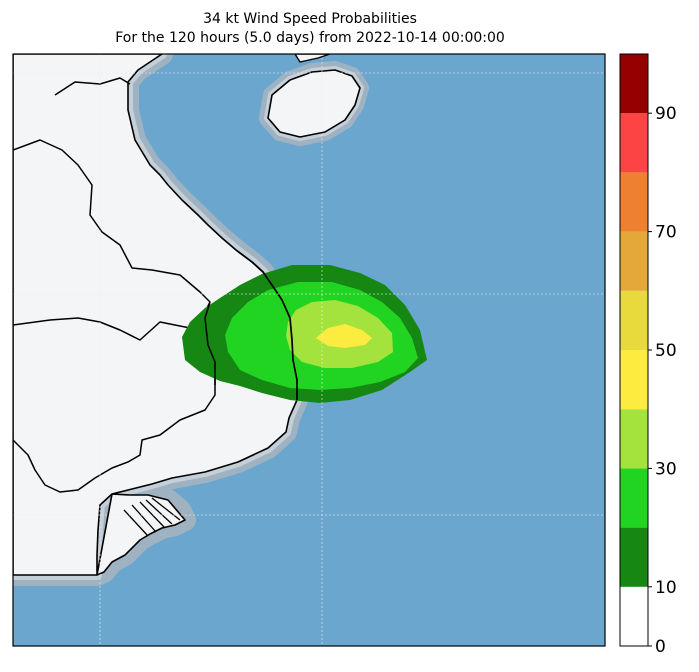  I want to click on hainan-island, so click(314, 103).